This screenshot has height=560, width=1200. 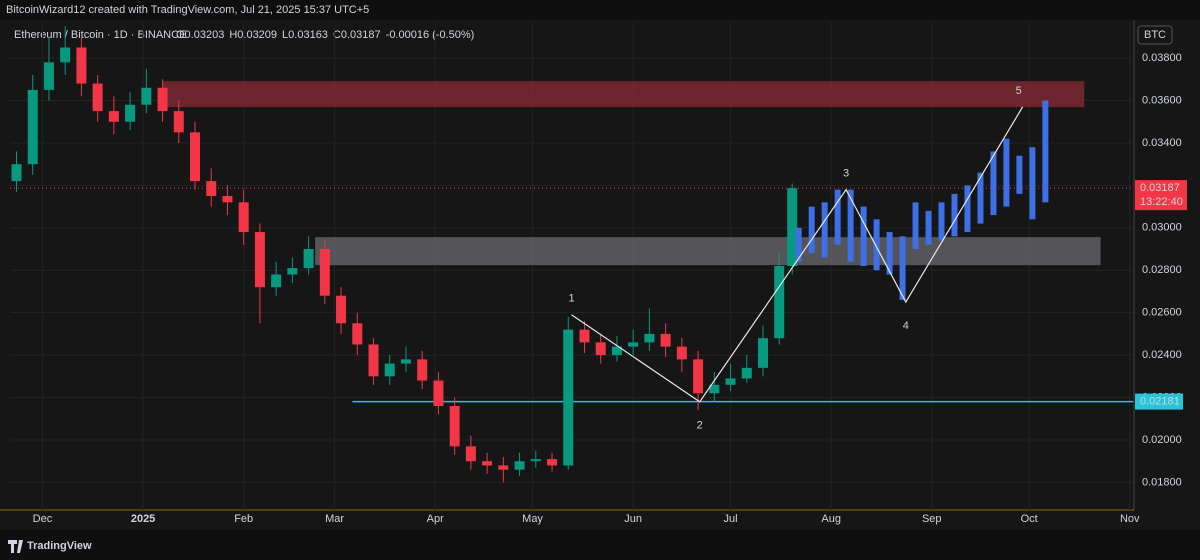 What do you see at coordinates (1162, 228) in the screenshot?
I see `y-tick-label: 0.03000` at bounding box center [1162, 228].